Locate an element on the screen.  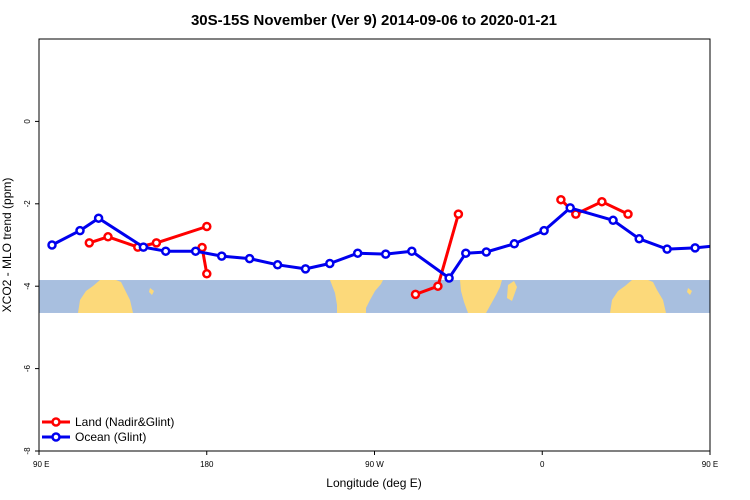
x-tick-label: 0 is located at coordinates (542, 464).